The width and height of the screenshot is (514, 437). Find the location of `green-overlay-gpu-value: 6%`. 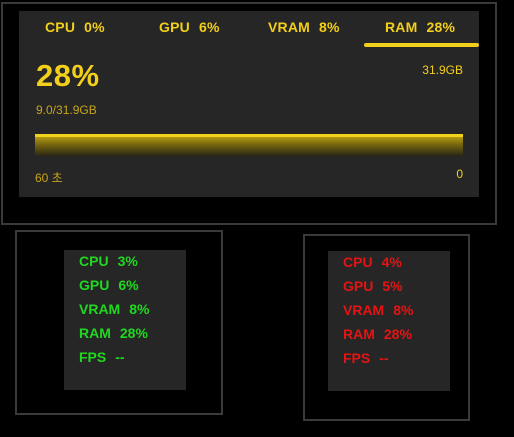

green-overlay-gpu-value: 6% is located at coordinates (128, 285).